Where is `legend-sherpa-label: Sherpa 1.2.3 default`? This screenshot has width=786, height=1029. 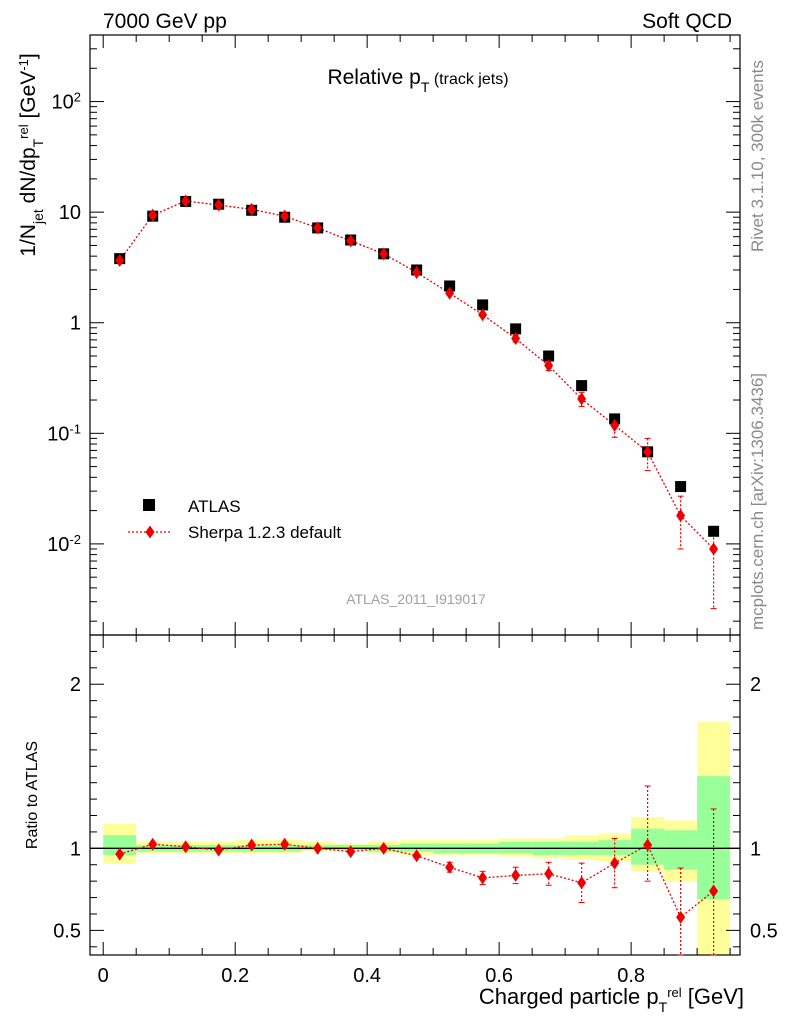 legend-sherpa-label: Sherpa 1.2.3 default is located at coordinates (264, 532).